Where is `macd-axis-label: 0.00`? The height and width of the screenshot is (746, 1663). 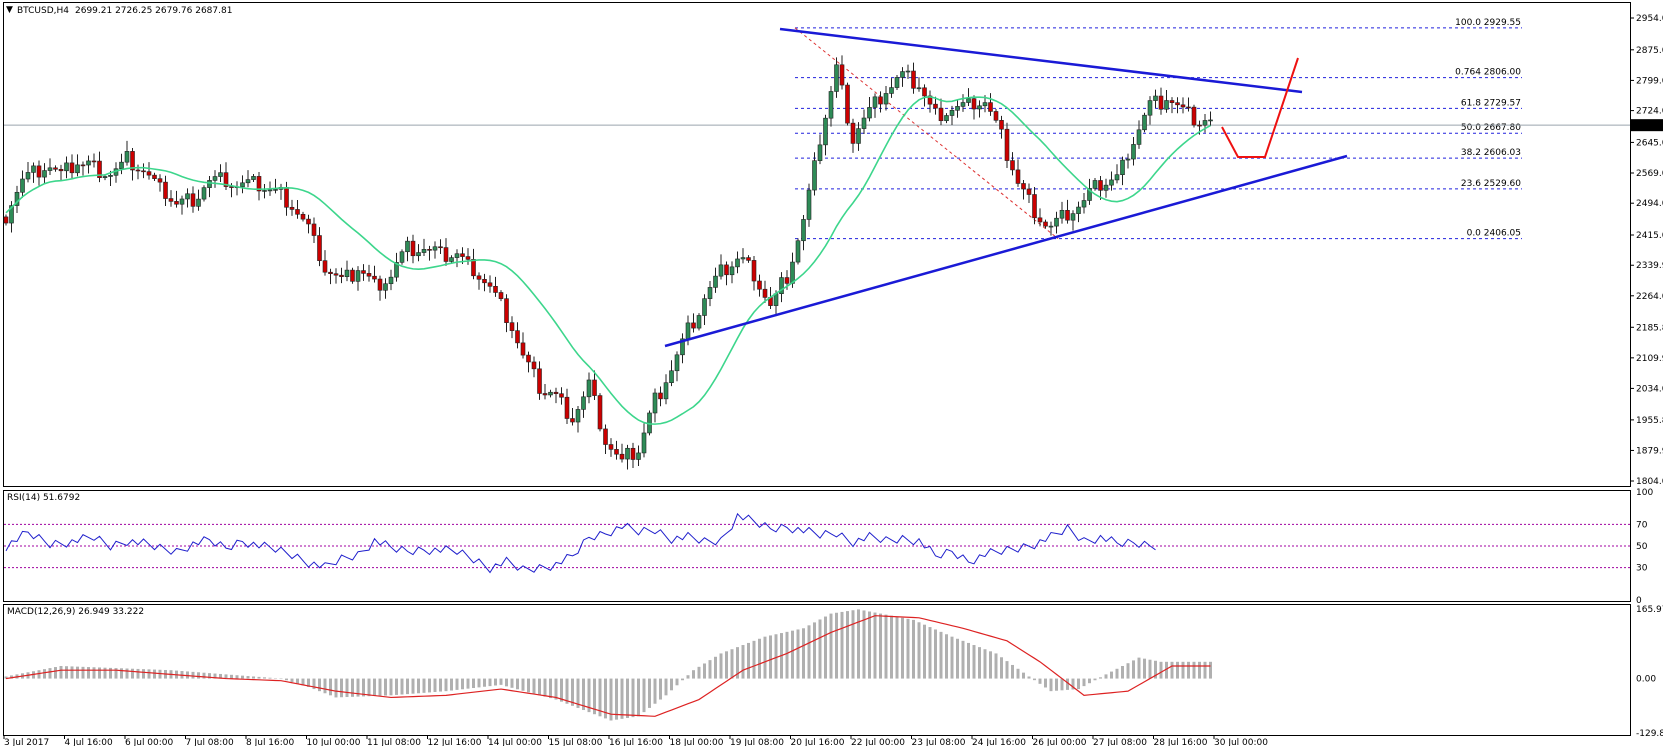 macd-axis-label: 0.00 is located at coordinates (1646, 680).